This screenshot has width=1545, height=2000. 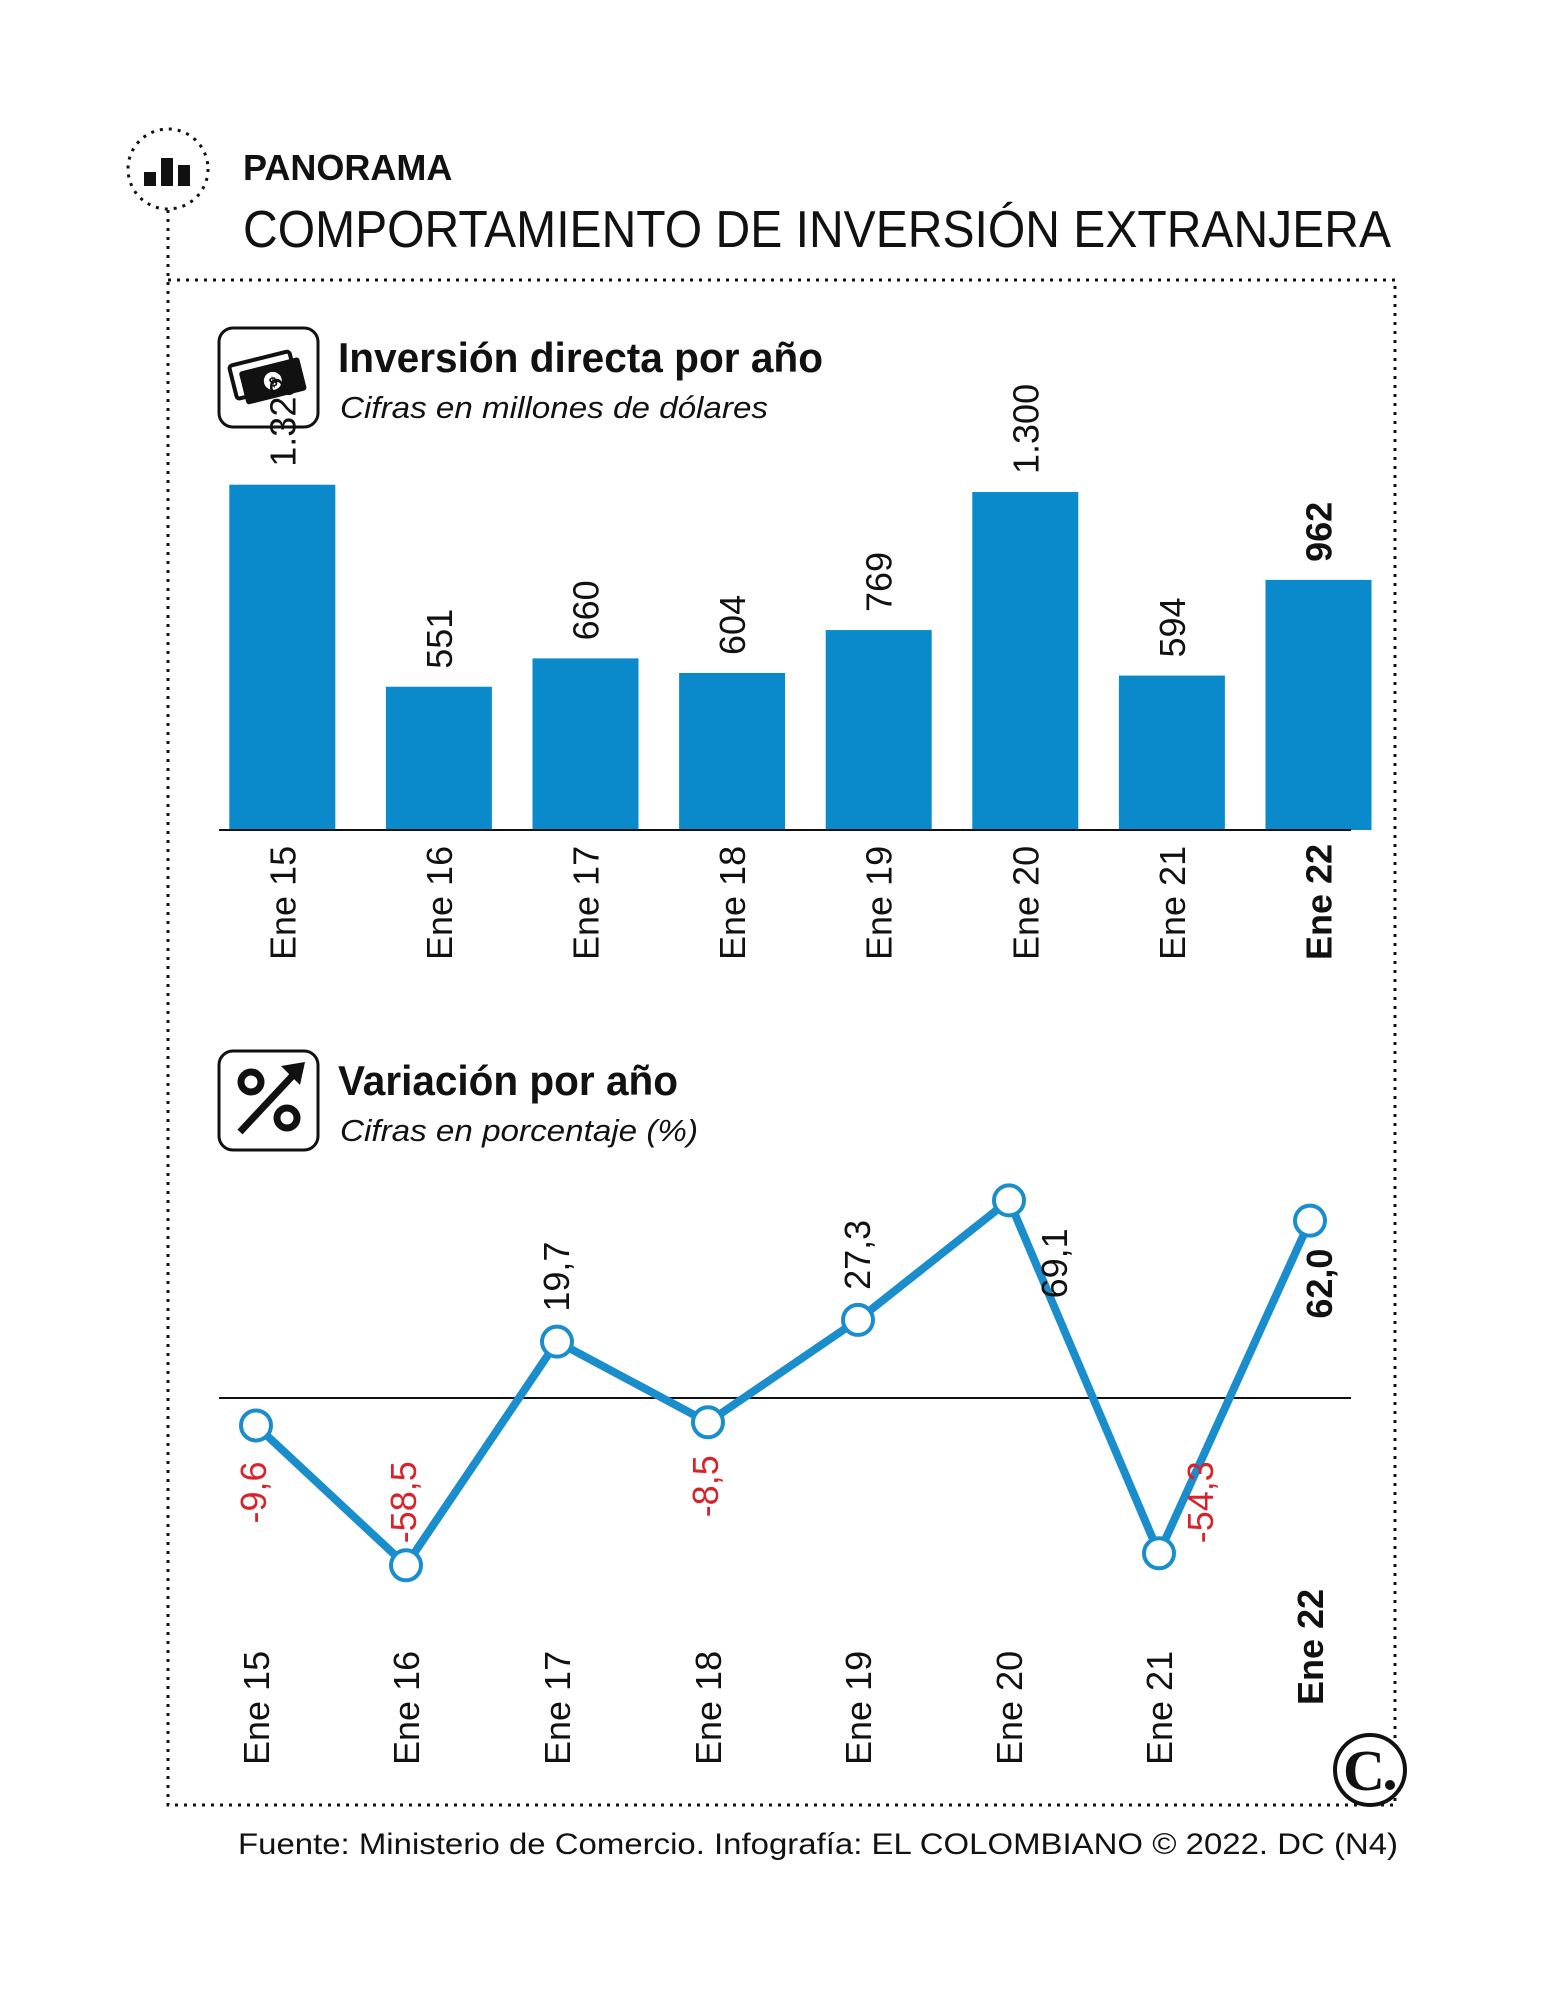 I want to click on bar-chart-subtitle: Cifras en millones de dólares, so click(x=554, y=407).